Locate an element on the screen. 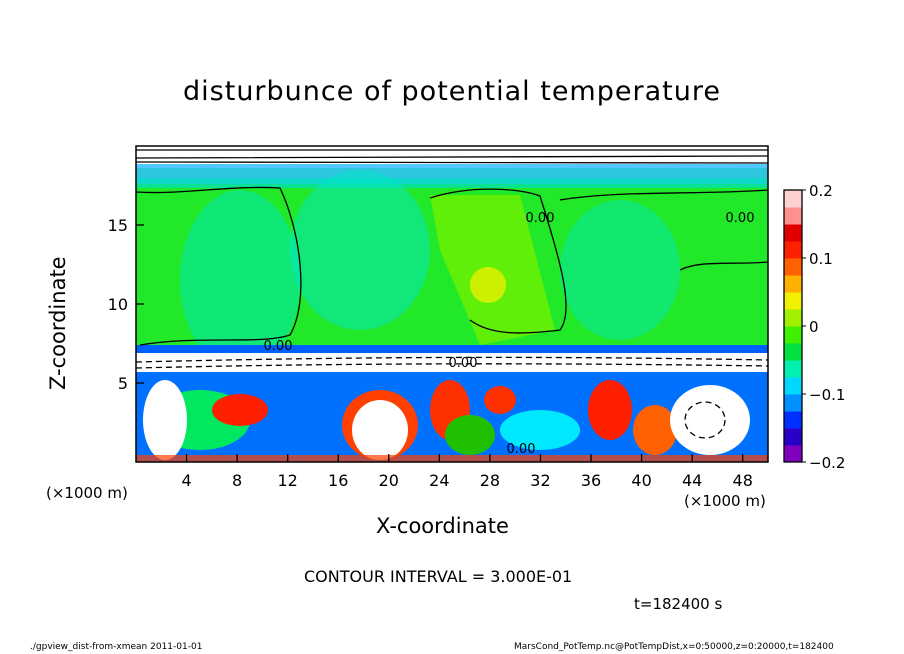  colorbar-tick-label: 0.1 is located at coordinates (821, 259).